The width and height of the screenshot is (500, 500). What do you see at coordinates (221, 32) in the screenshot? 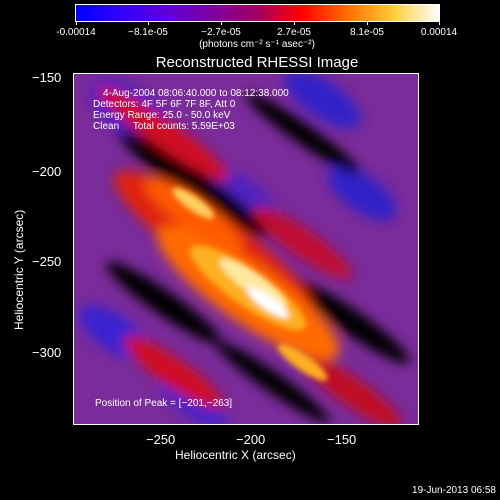
I see `colorbar-tick-label: −2.7e-05` at bounding box center [221, 32].